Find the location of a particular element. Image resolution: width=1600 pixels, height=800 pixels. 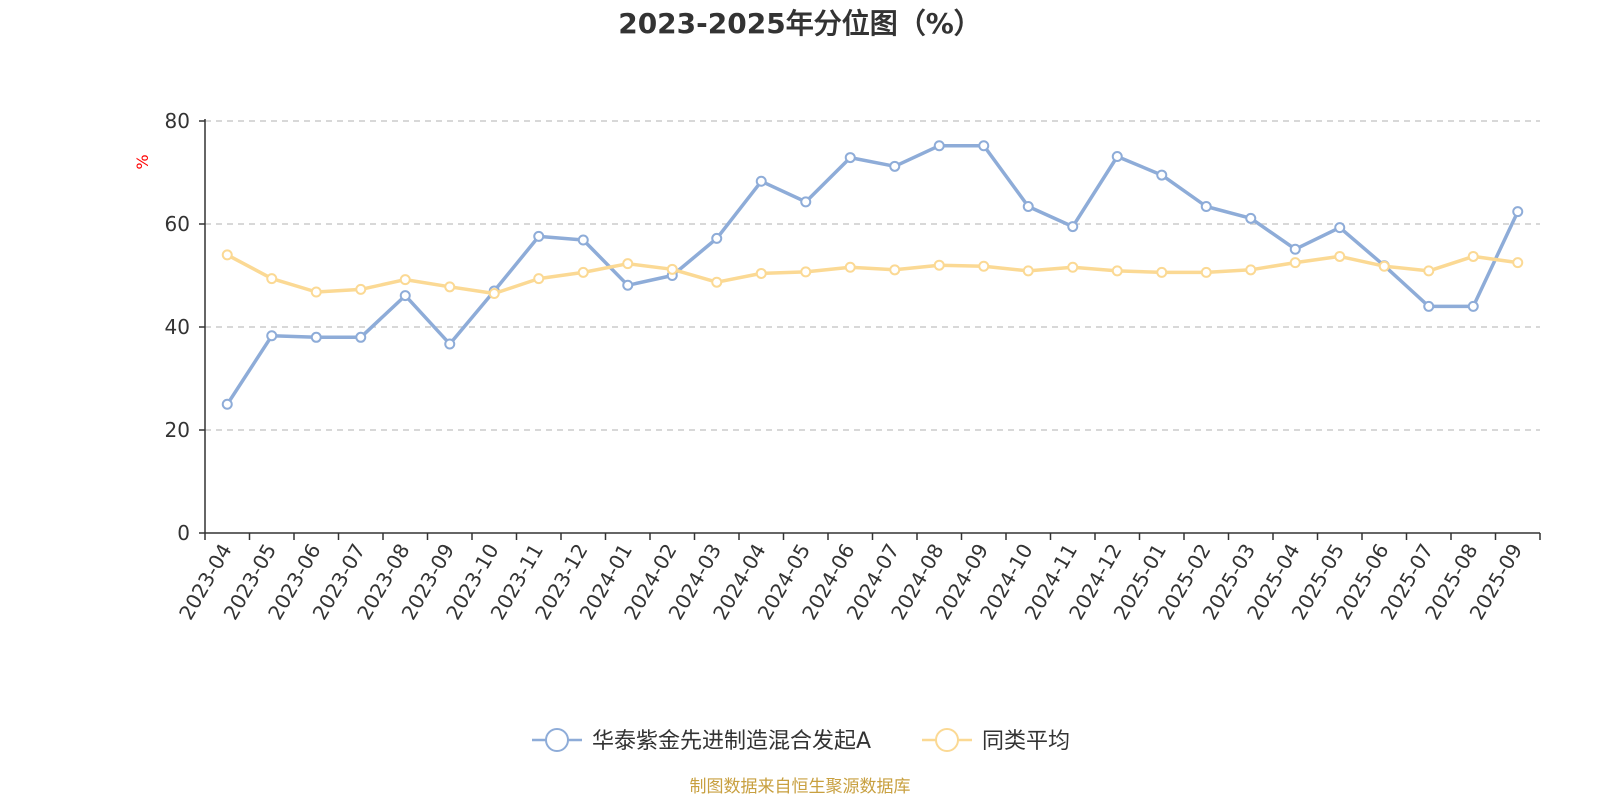

y-axis-label: % is located at coordinates (142, 161).